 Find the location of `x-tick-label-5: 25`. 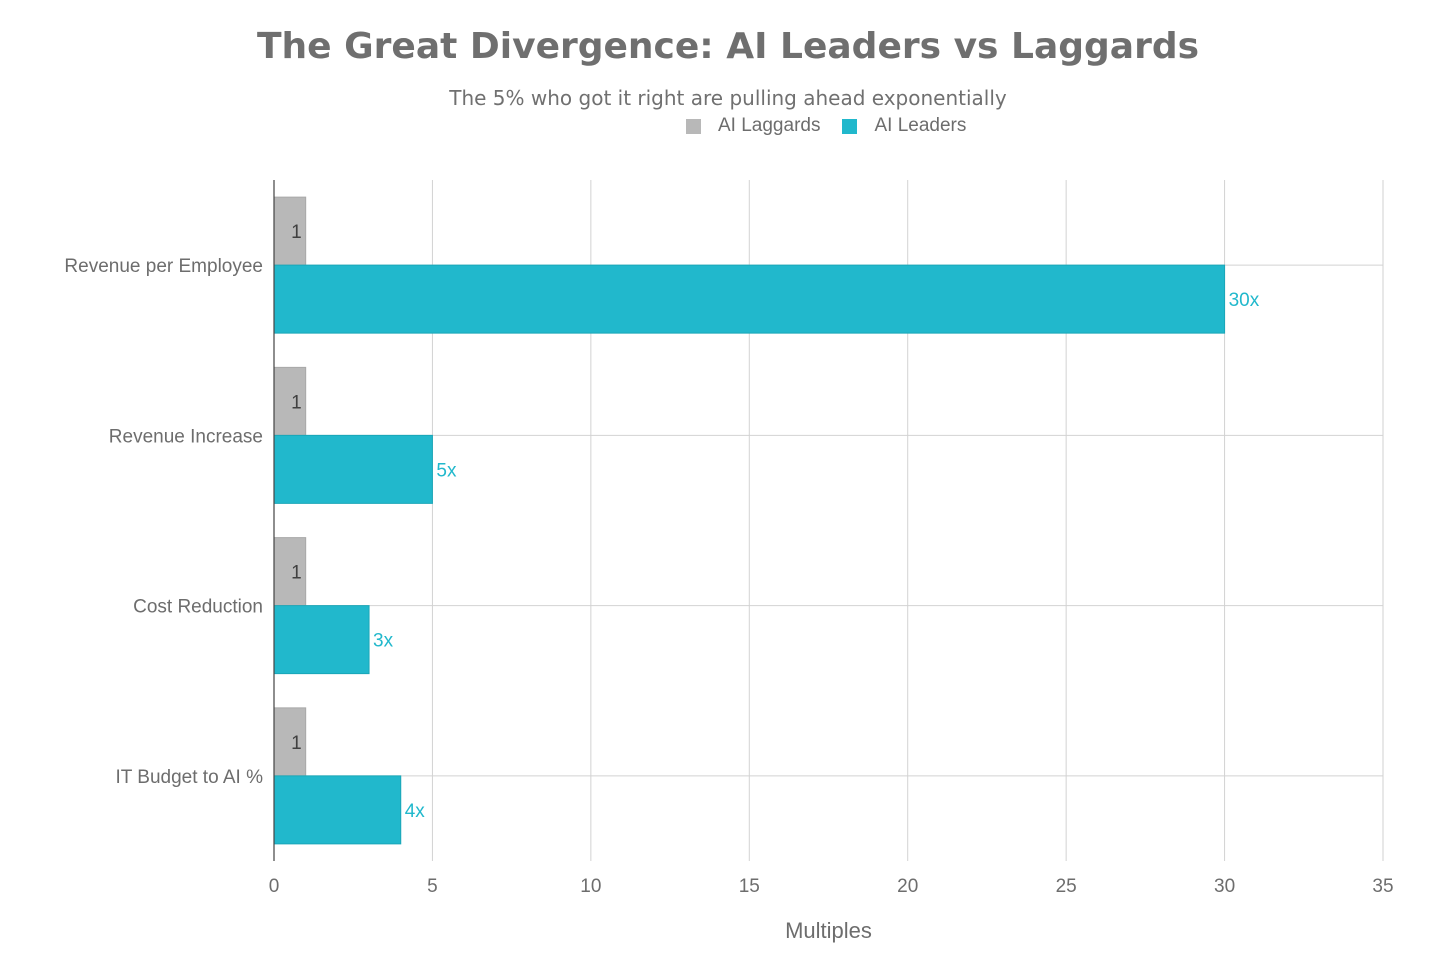

x-tick-label-5: 25 is located at coordinates (1066, 886).